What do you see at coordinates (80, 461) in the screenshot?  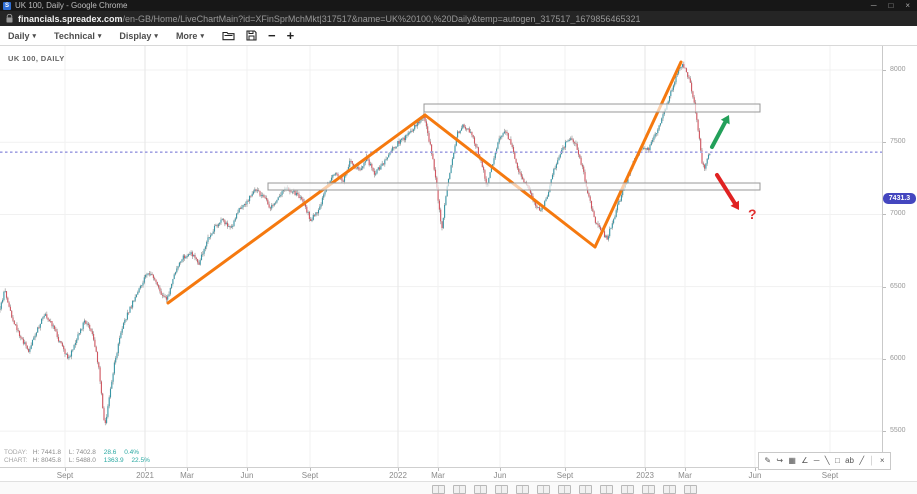 I see `chart-stats-row: CHART: H: 8045.8 L: 5488.0 1363.9 22.5%` at bounding box center [80, 461].